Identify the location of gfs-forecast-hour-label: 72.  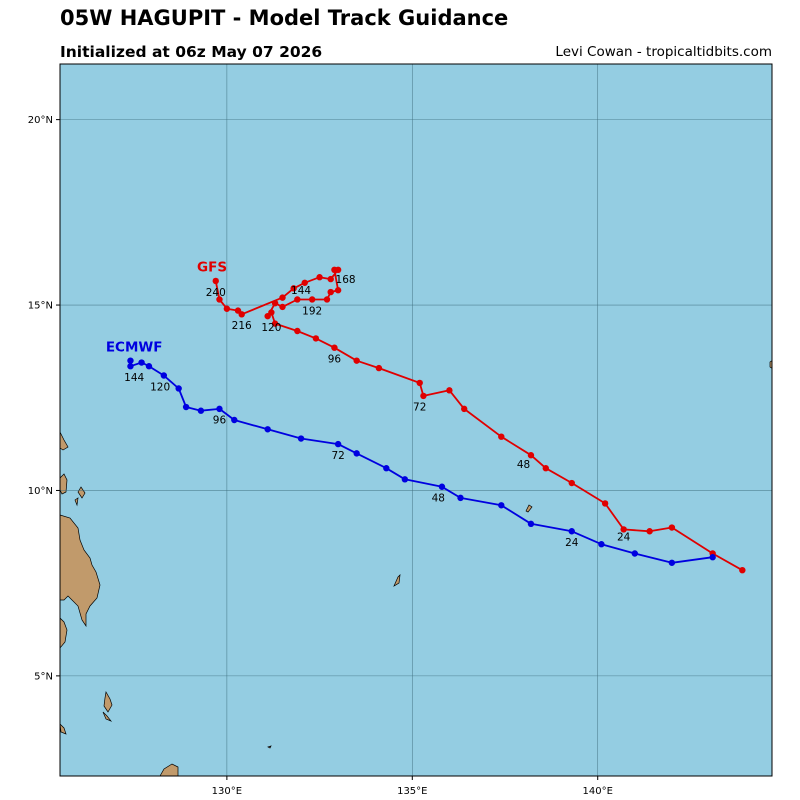
(419, 408).